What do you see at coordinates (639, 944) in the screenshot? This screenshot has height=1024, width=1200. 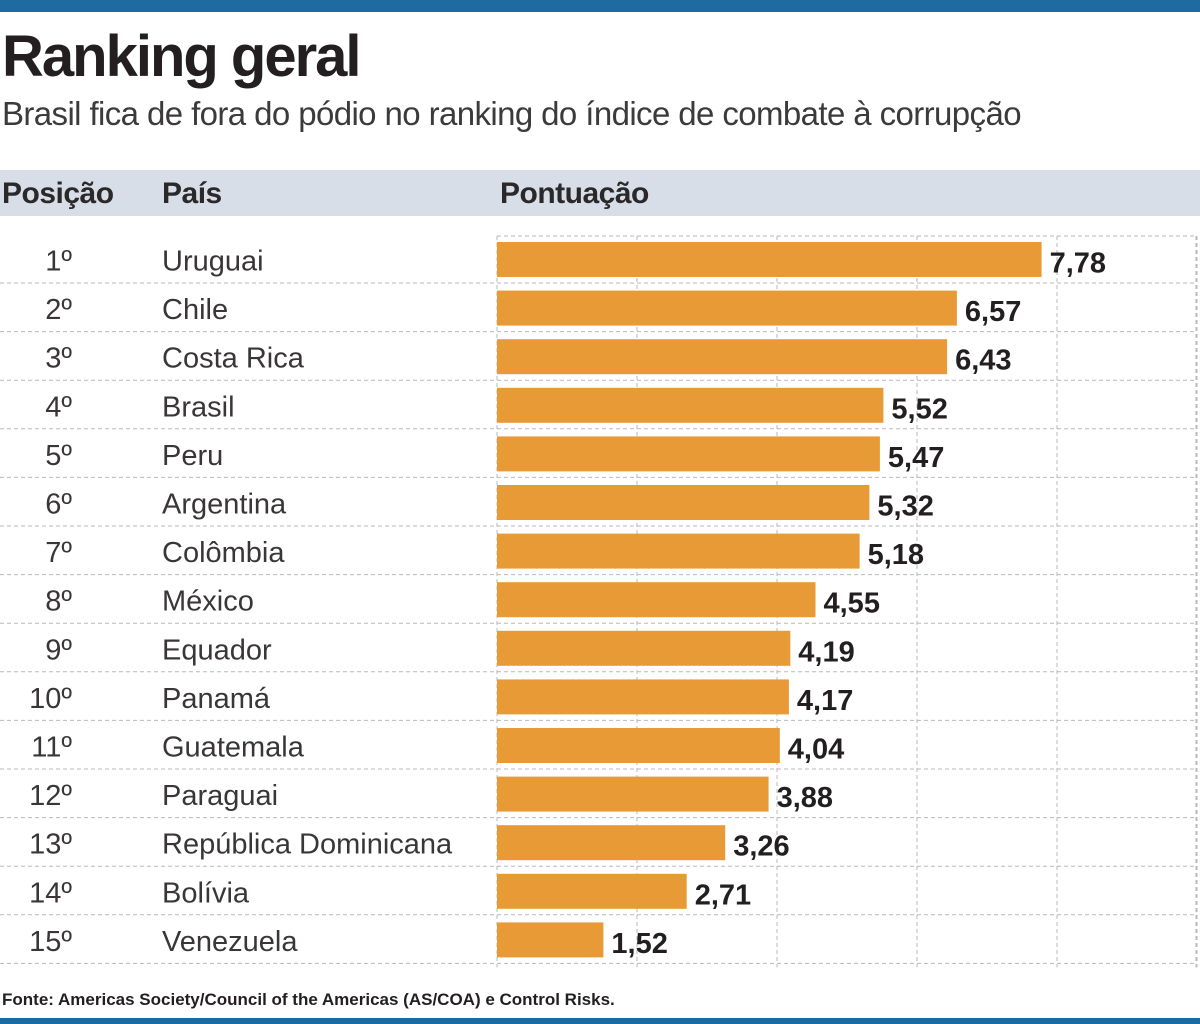 I see `value-label: 1,52` at bounding box center [639, 944].